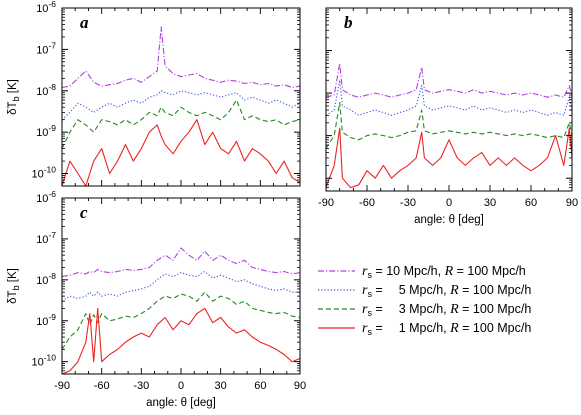 The height and width of the screenshot is (415, 581). What do you see at coordinates (444, 272) in the screenshot?
I see `legend-label: rs = 10 Mpc/h, R = 100 Mpc/h` at bounding box center [444, 272].